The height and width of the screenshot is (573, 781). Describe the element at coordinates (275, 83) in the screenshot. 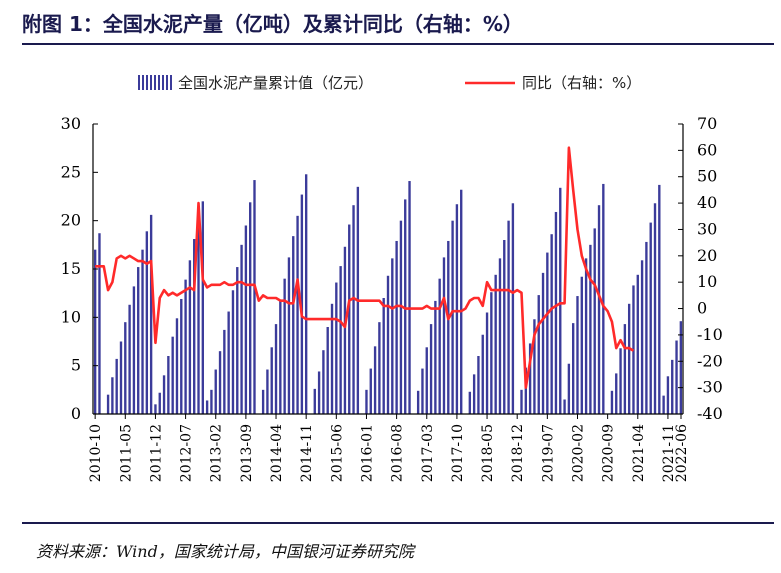

I see `legend-label-bar: 全国水泥产量累计值（亿元）` at that location.